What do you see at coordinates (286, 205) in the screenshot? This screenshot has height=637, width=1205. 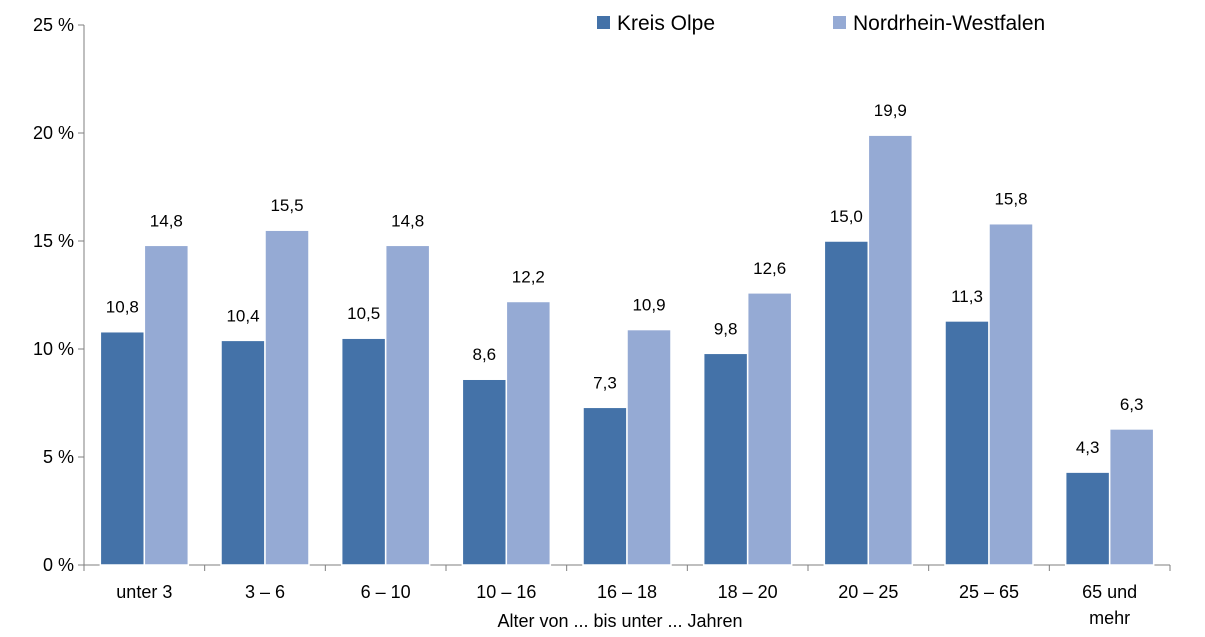 I see `data-label: 15,5` at bounding box center [286, 205].